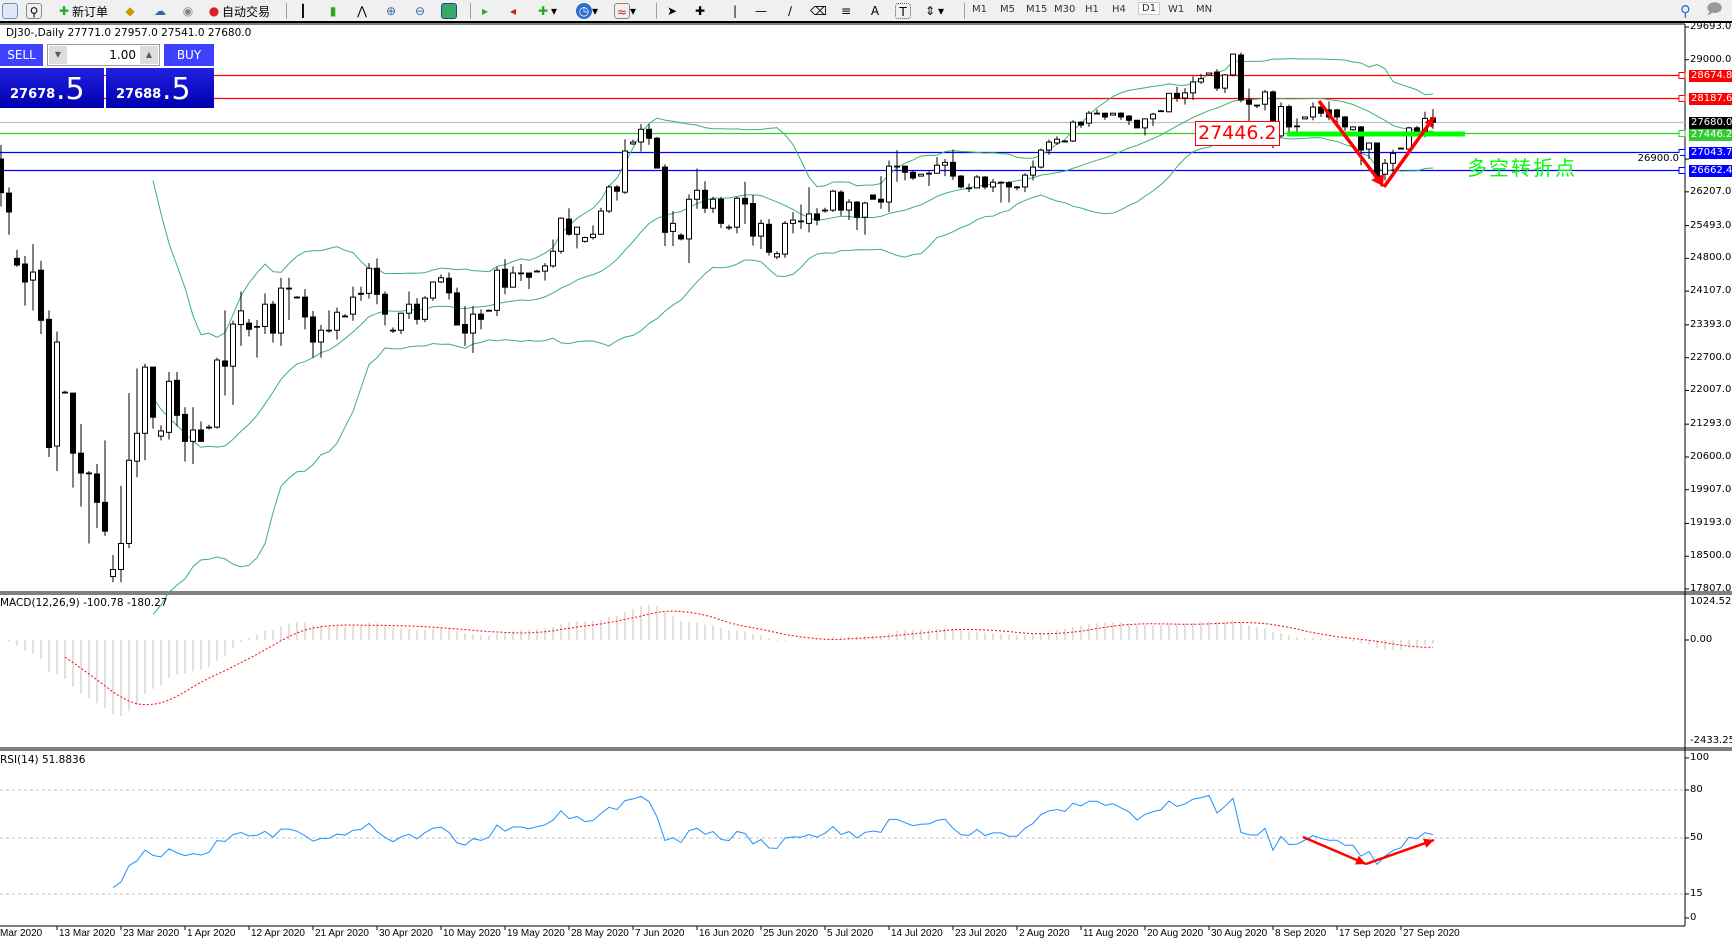  Describe the element at coordinates (934, 11) in the screenshot. I see `arrows-icon: ⇕ ▾` at that location.